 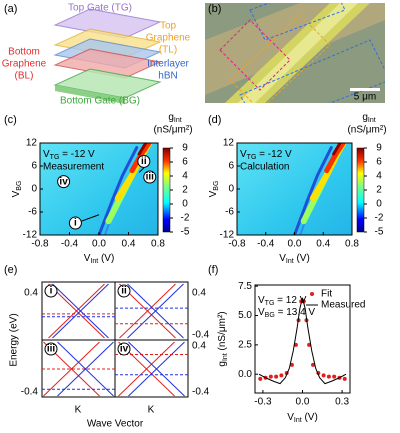 I want to click on marker-label: iii, so click(x=150, y=177).